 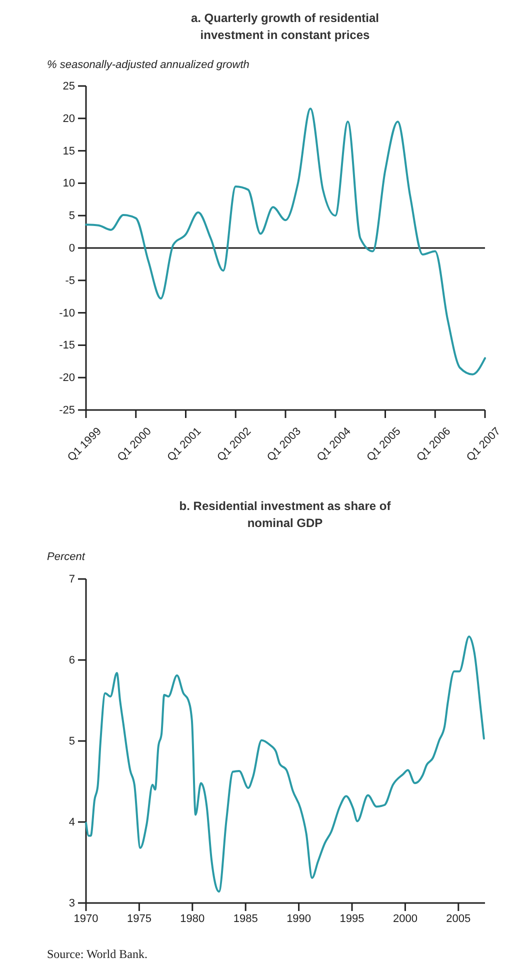 What do you see at coordinates (285, 514) in the screenshot?
I see `chart-title: b. Residential investment as share of nominal GDP` at bounding box center [285, 514].